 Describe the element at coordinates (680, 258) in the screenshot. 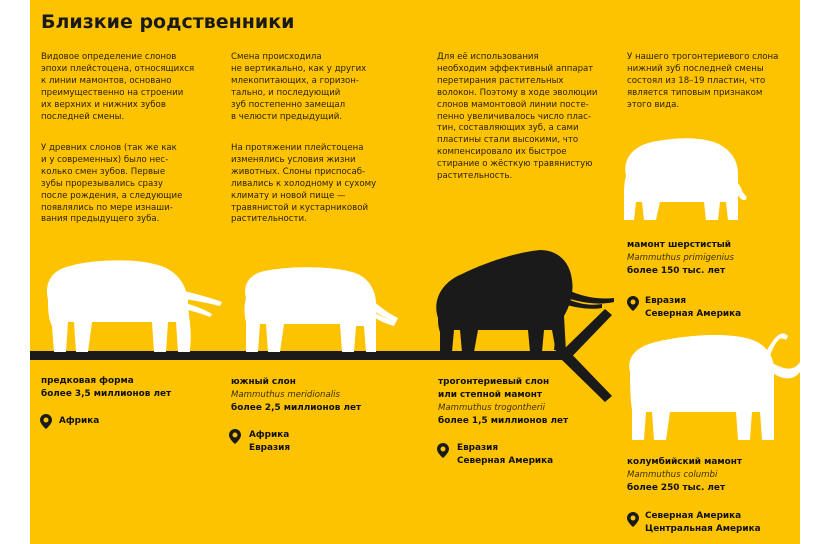

I see `species-latin-name: Mammuthus primigenius` at that location.